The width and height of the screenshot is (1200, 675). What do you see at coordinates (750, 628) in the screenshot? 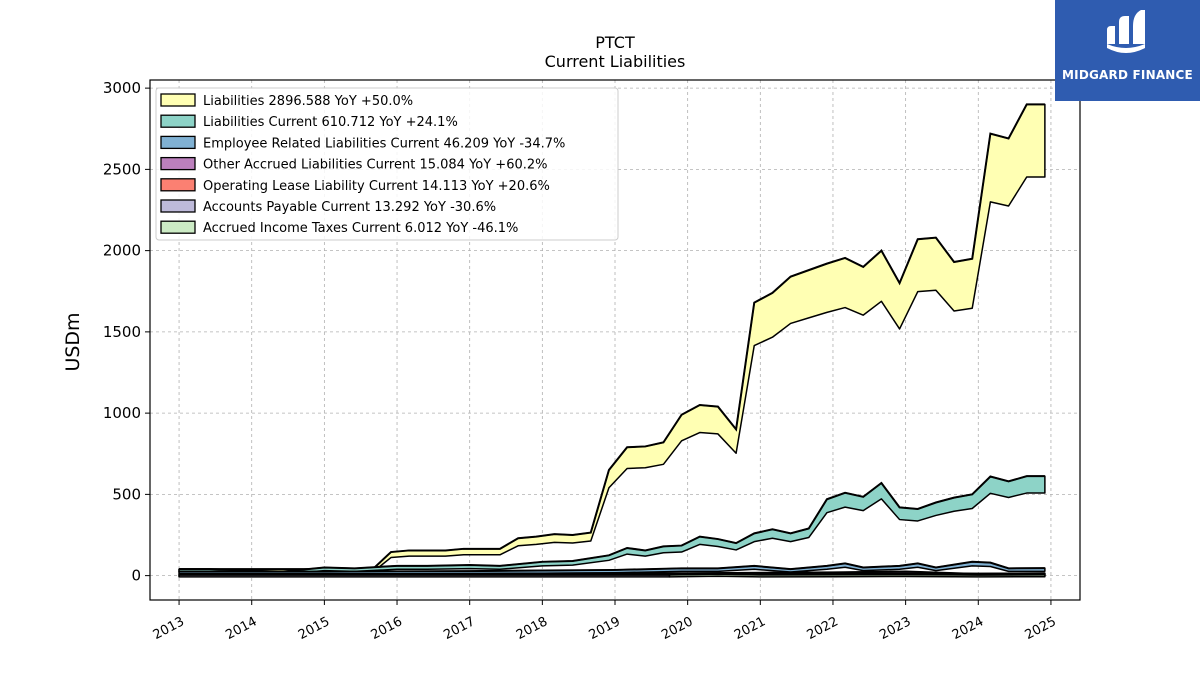
I see `x-tick-label: 2021` at bounding box center [750, 628].